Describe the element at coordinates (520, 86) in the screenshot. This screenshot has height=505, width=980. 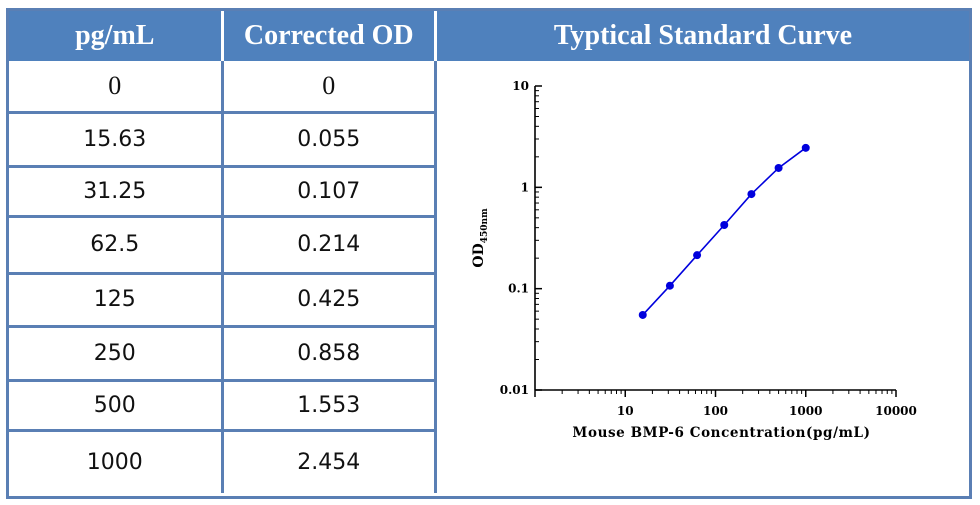
I see `y-tick-label: 10` at that location.